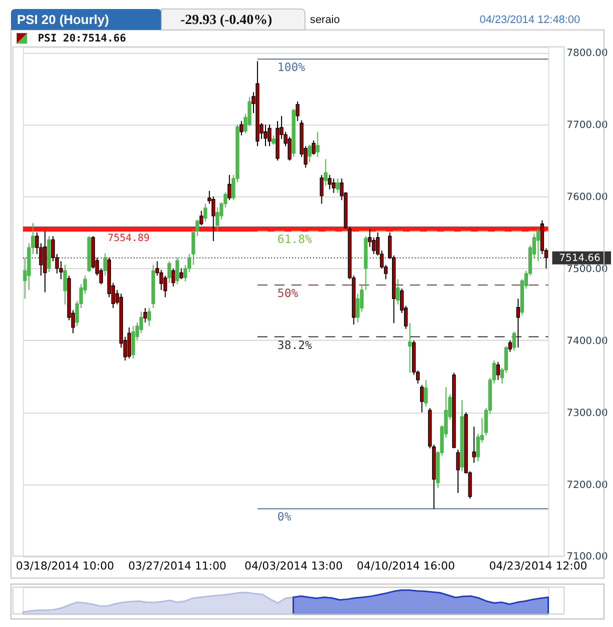 The height and width of the screenshot is (627, 613). Describe the element at coordinates (587, 413) in the screenshot. I see `y-tick-label: 7300.00` at that location.